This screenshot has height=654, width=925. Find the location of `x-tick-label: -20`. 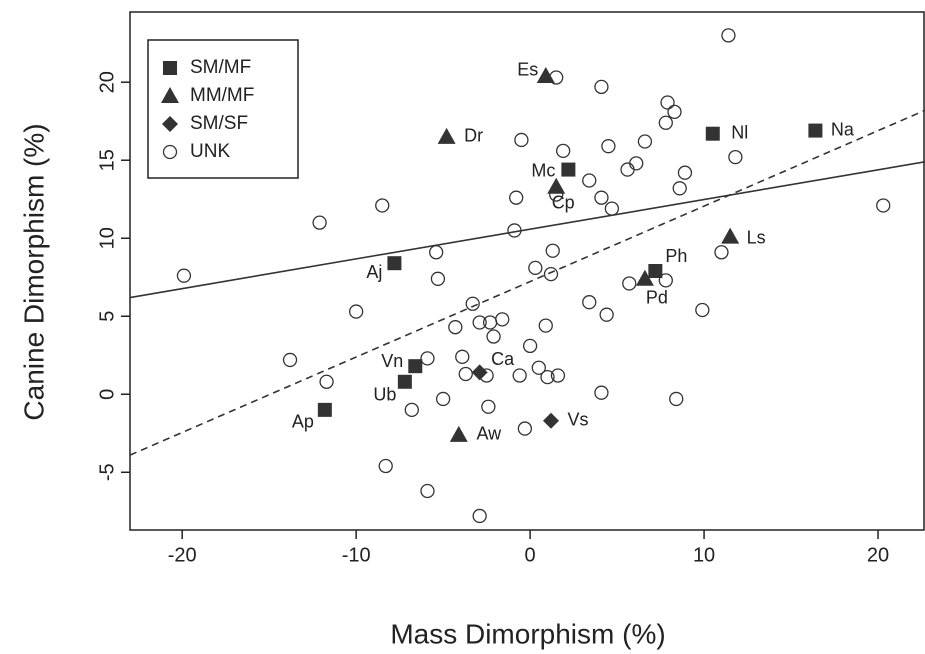

x-tick-label: -20 is located at coordinates (182, 555).